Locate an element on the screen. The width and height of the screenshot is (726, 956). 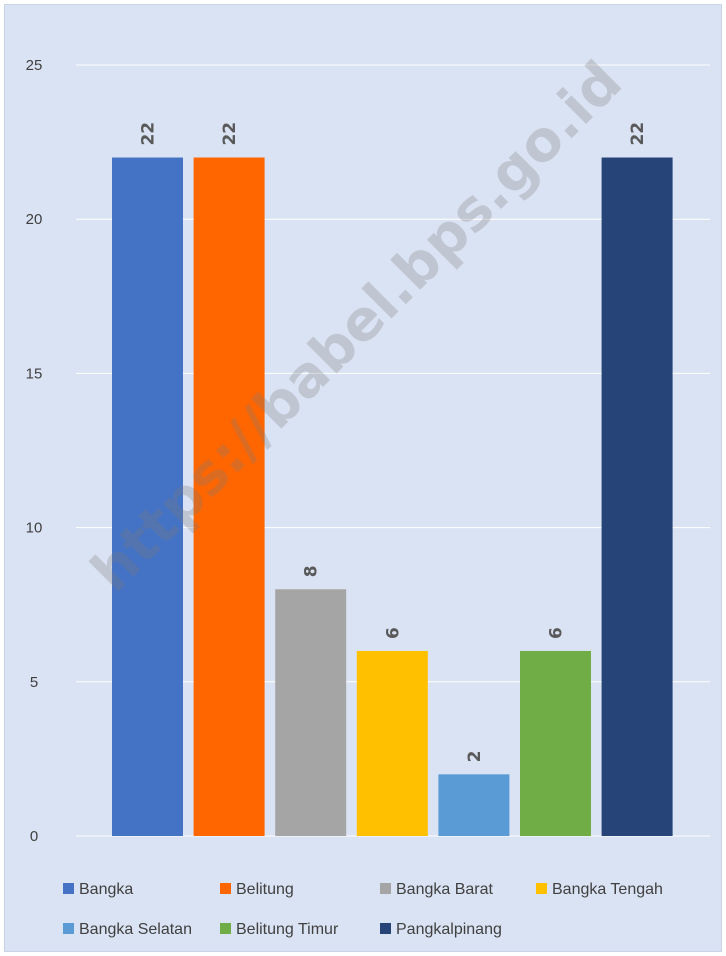
y-axis-tick-labels: 0 5 10 15 20 25 is located at coordinates (34, 451).